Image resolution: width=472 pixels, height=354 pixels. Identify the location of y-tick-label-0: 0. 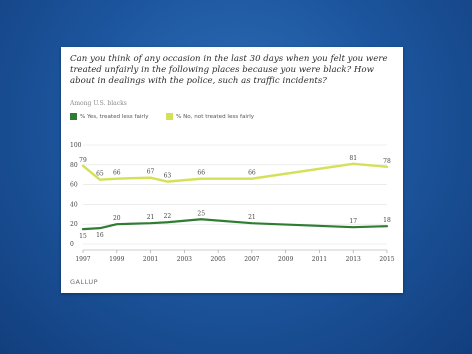
(72, 244).